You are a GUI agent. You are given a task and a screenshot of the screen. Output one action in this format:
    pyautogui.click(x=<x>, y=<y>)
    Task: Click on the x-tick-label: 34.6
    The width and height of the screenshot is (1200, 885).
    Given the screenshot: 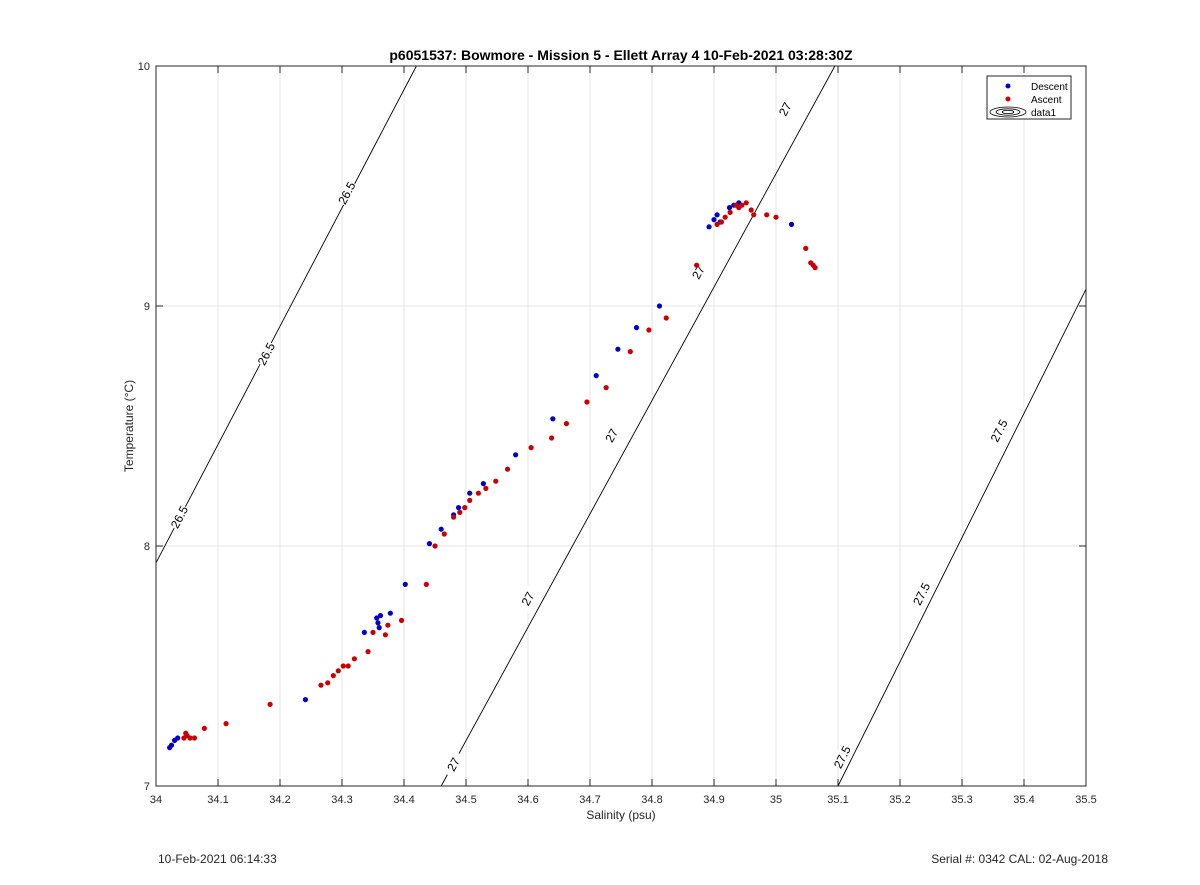 What is the action you would take?
    pyautogui.click(x=527, y=800)
    